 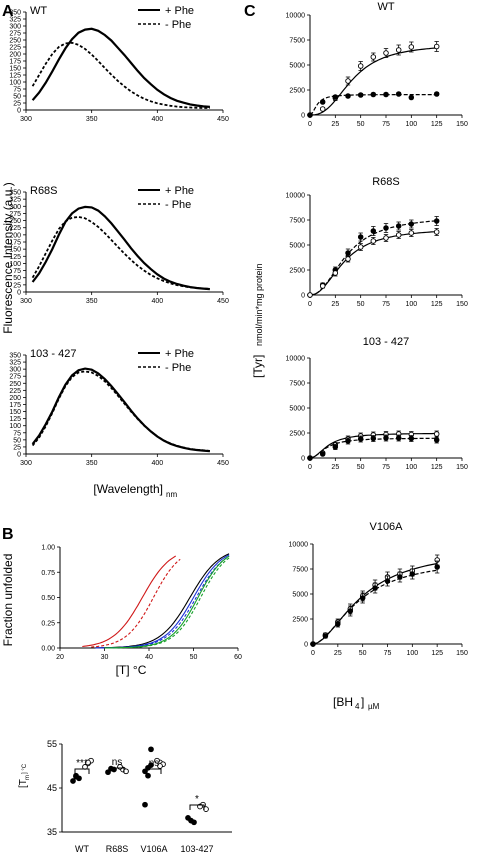 What do you see at coordinates (15, 257) in the screenshot?
I see `y-tick-label: 125` at bounding box center [15, 257].